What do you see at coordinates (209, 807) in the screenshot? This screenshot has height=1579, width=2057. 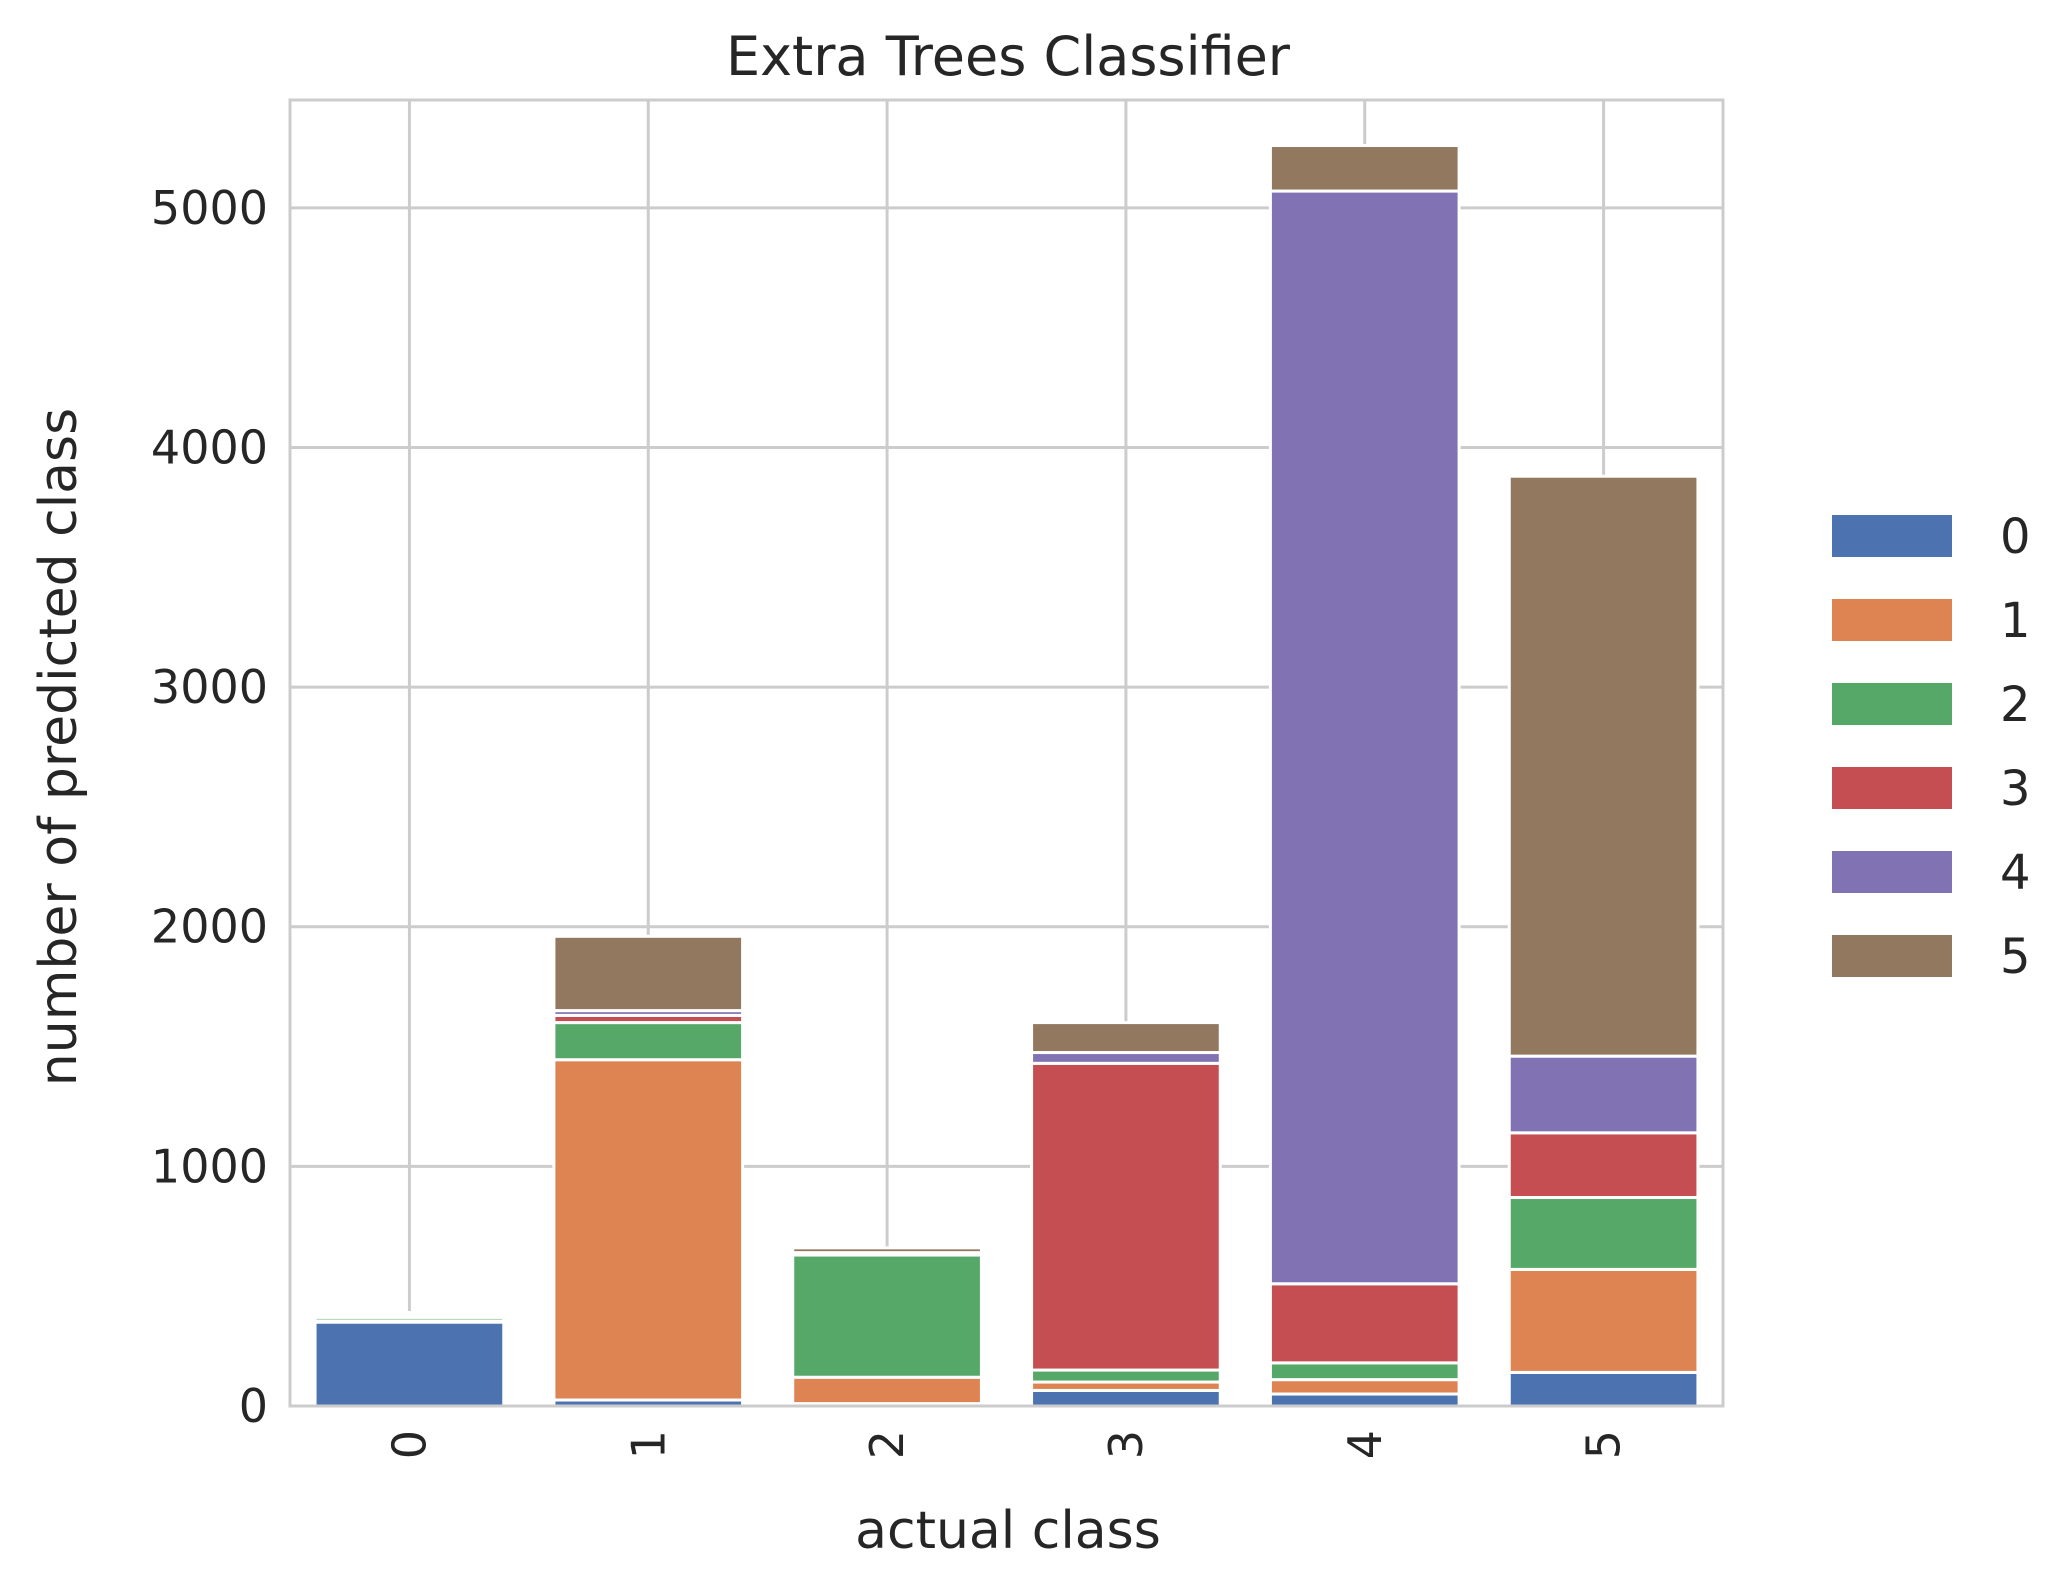 I see `y-tick-labels: 0 1000 2000 3000 4000 5000` at bounding box center [209, 807].